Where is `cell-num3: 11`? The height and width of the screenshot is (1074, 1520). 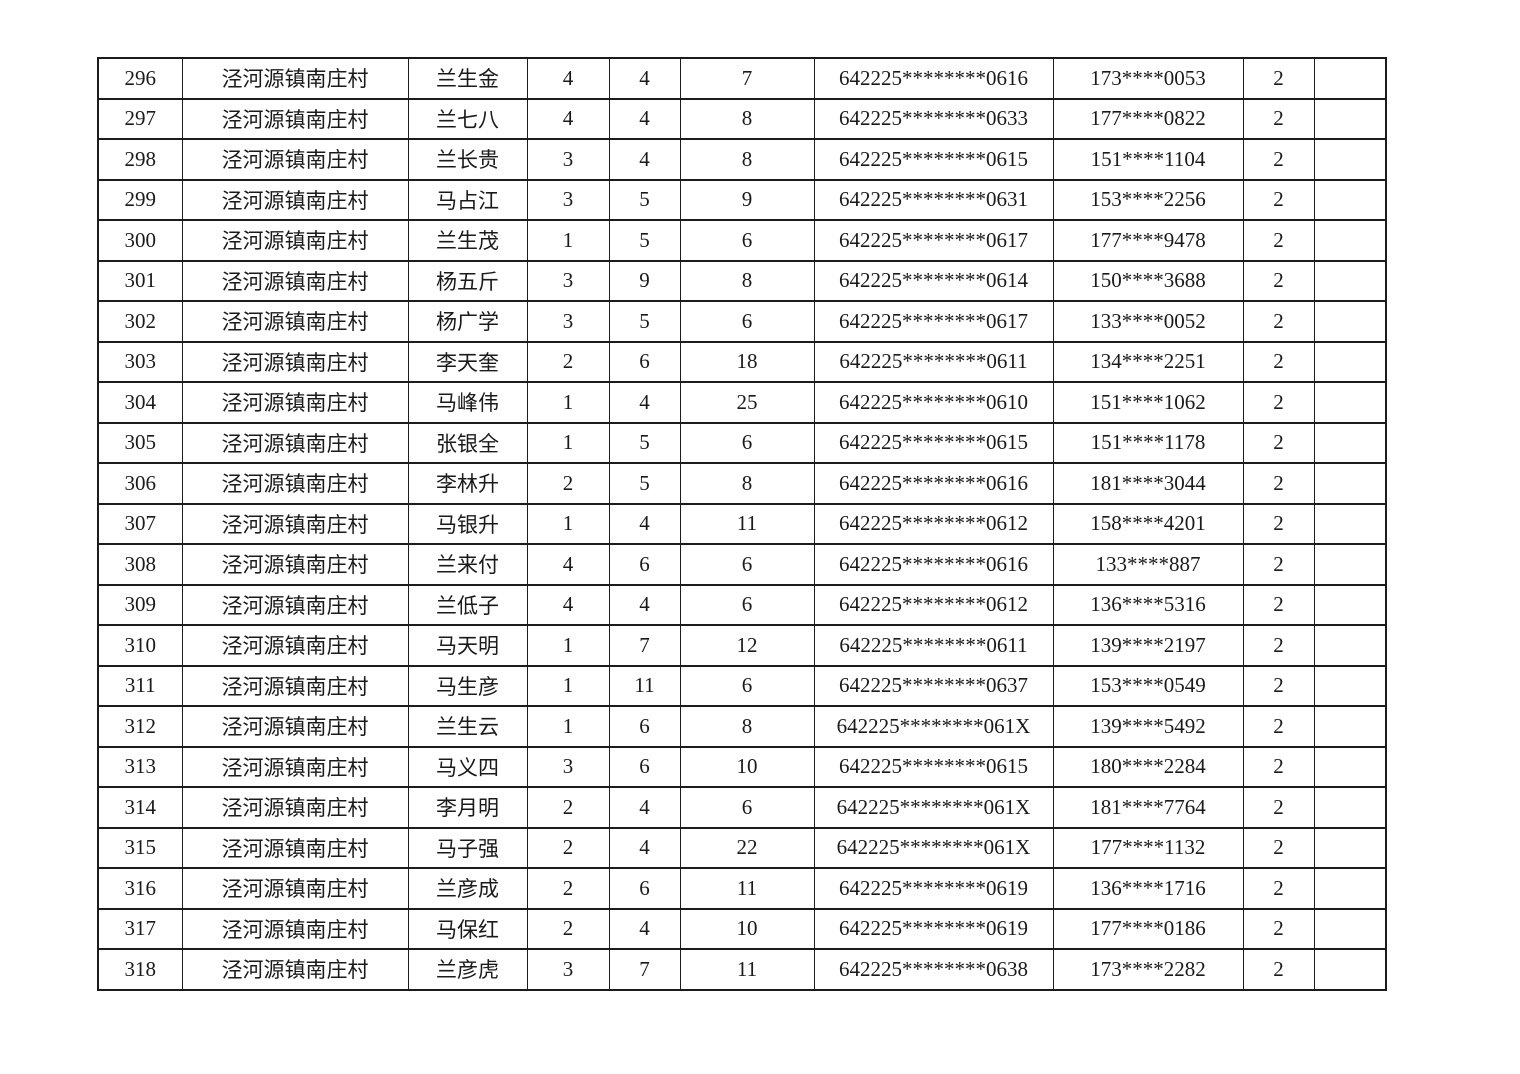 cell-num3: 11 is located at coordinates (747, 523).